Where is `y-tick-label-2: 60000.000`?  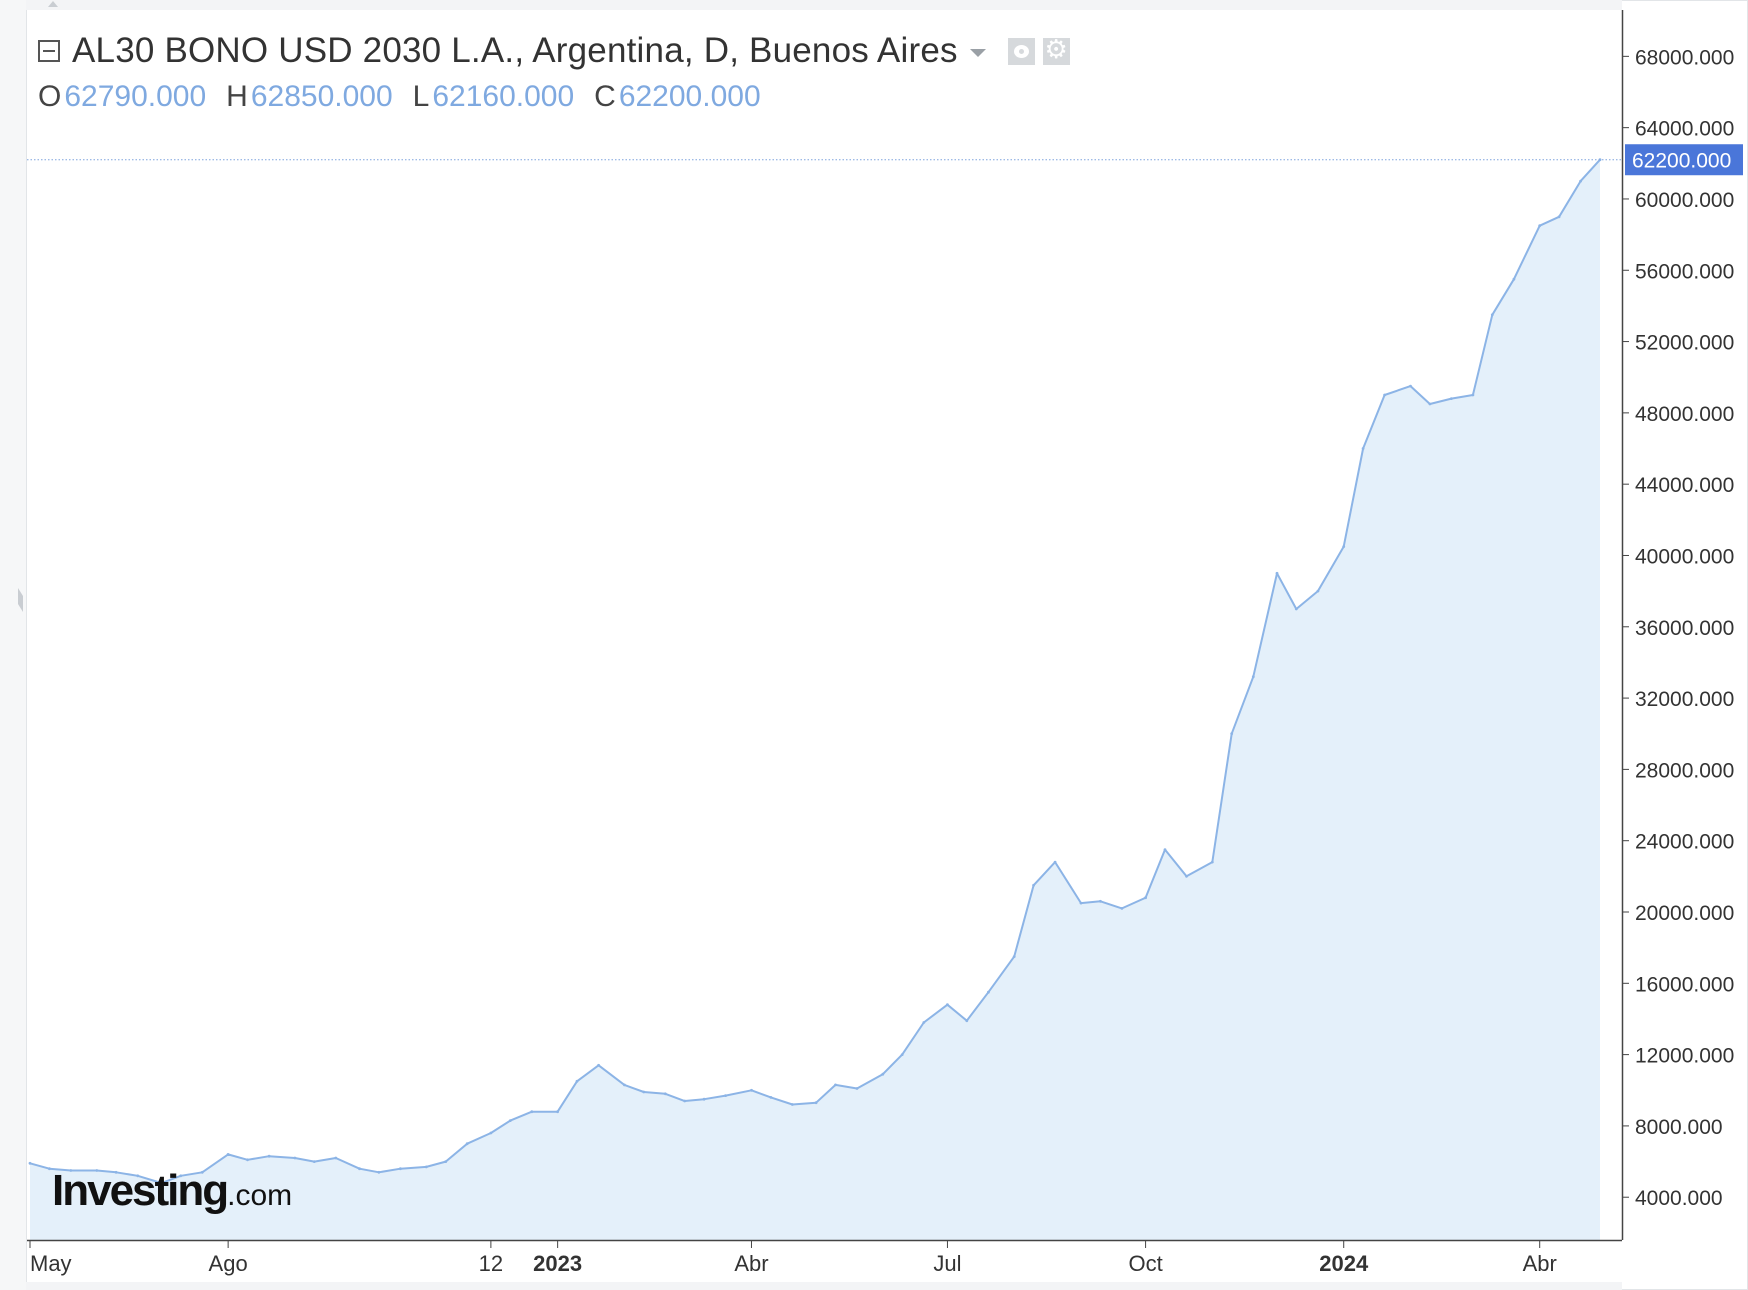
y-tick-label-2: 60000.000 is located at coordinates (1684, 200).